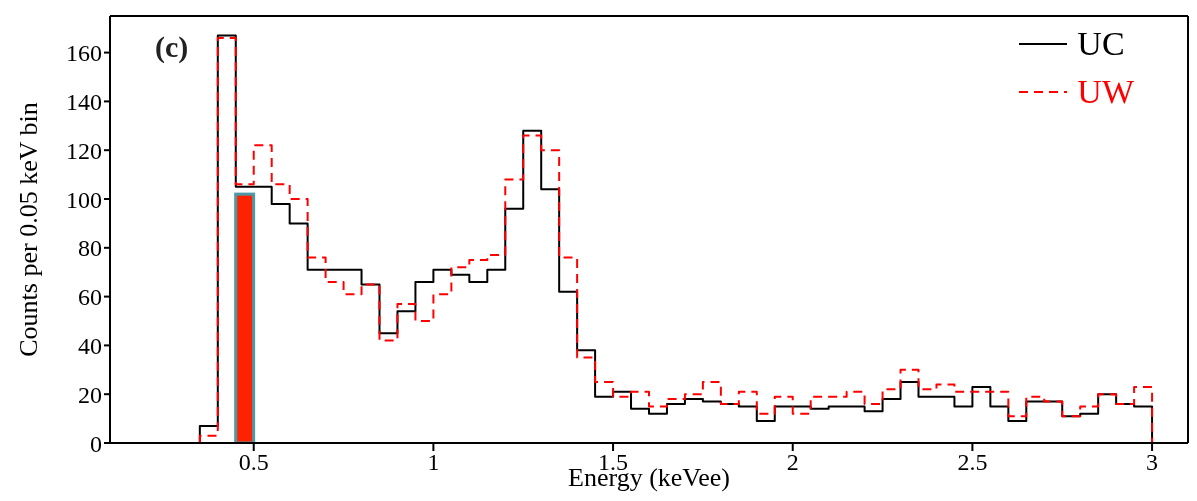 This screenshot has height=501, width=1197. What do you see at coordinates (84, 199) in the screenshot?
I see `y-tick-label: 100` at bounding box center [84, 199].